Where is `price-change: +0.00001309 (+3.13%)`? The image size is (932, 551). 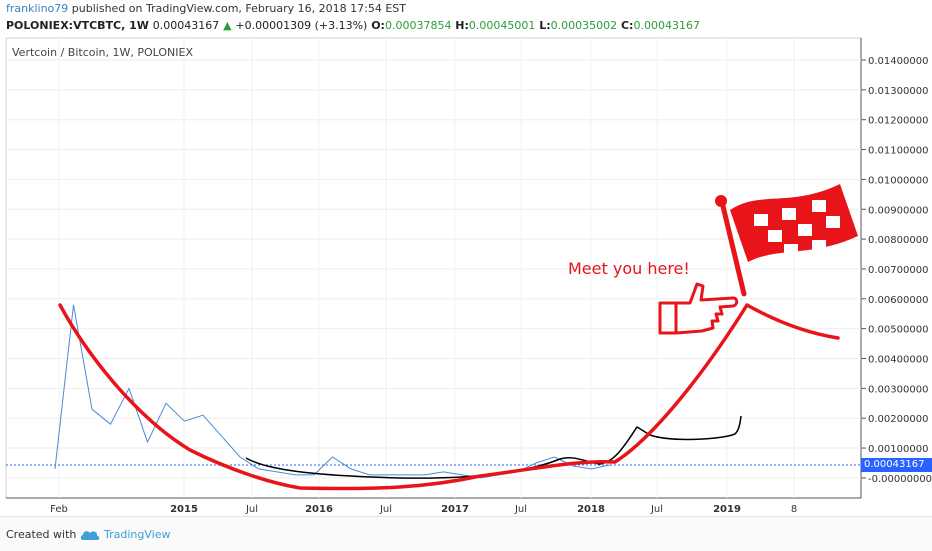 price-change: +0.00001309 (+3.13%) is located at coordinates (301, 25).